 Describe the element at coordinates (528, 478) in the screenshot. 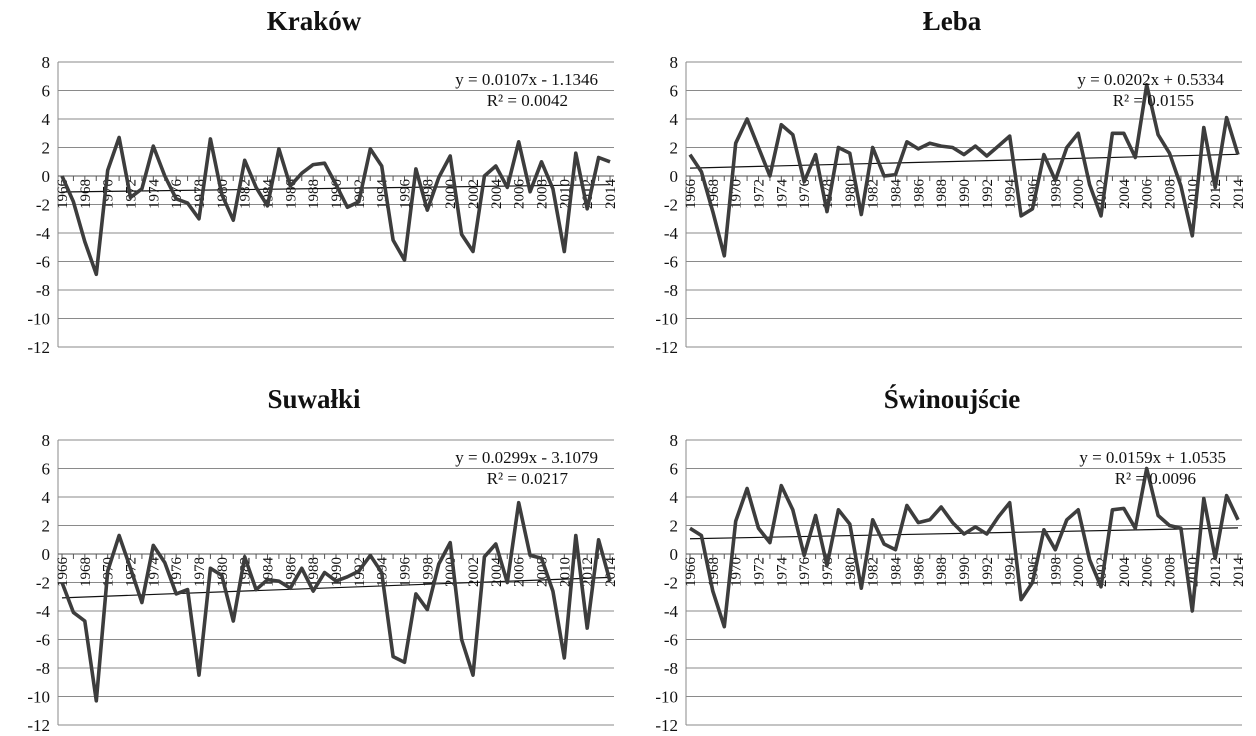

I see `trendline-r2: R² = 0.0217` at that location.